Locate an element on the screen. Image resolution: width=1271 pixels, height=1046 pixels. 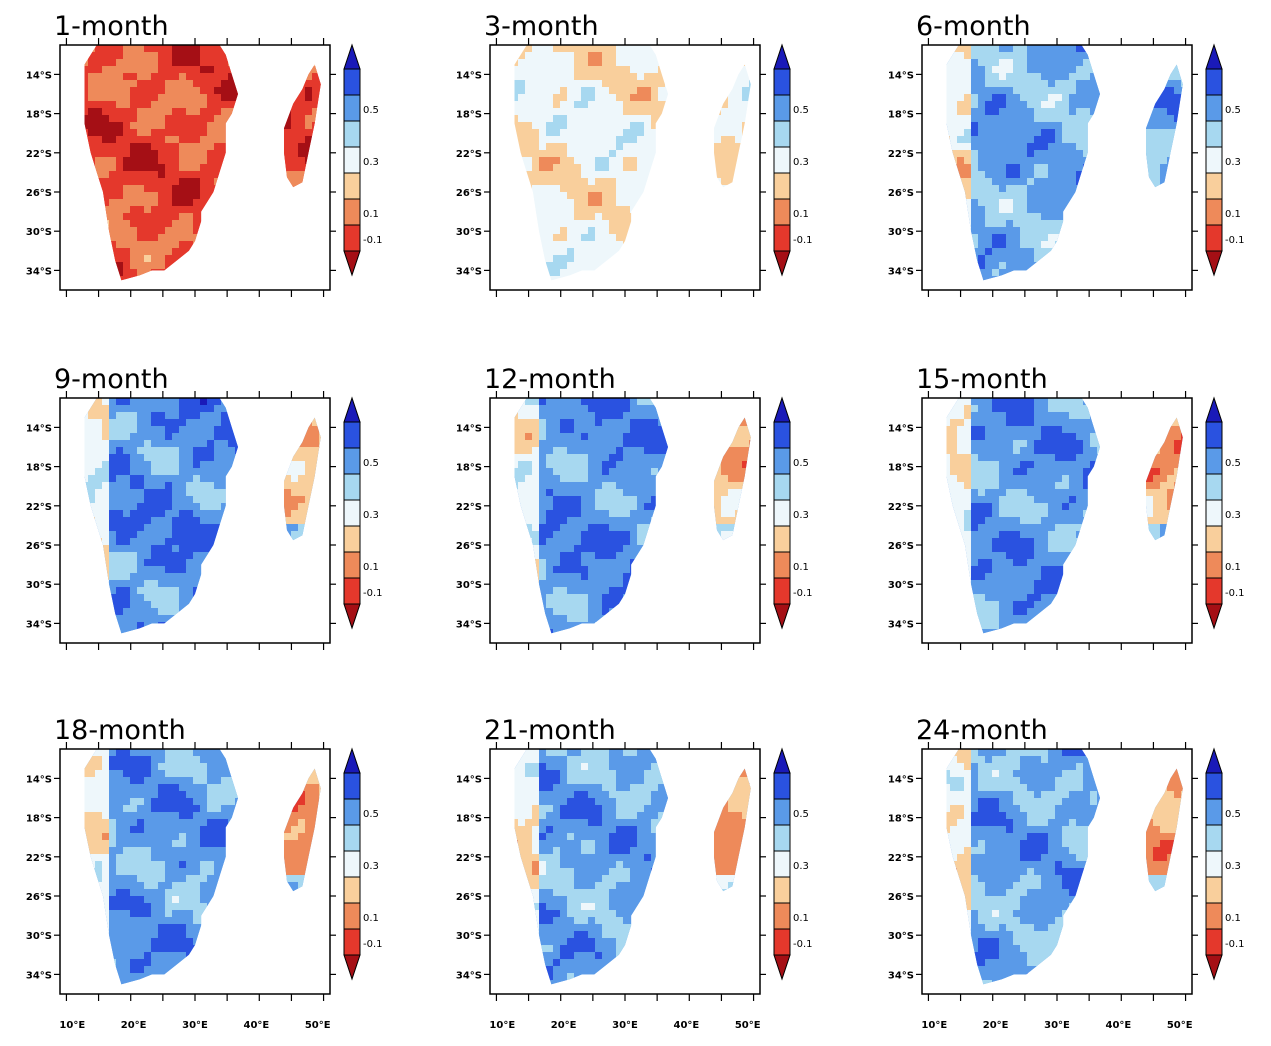
panel-title: 1-month is located at coordinates (111, 26).